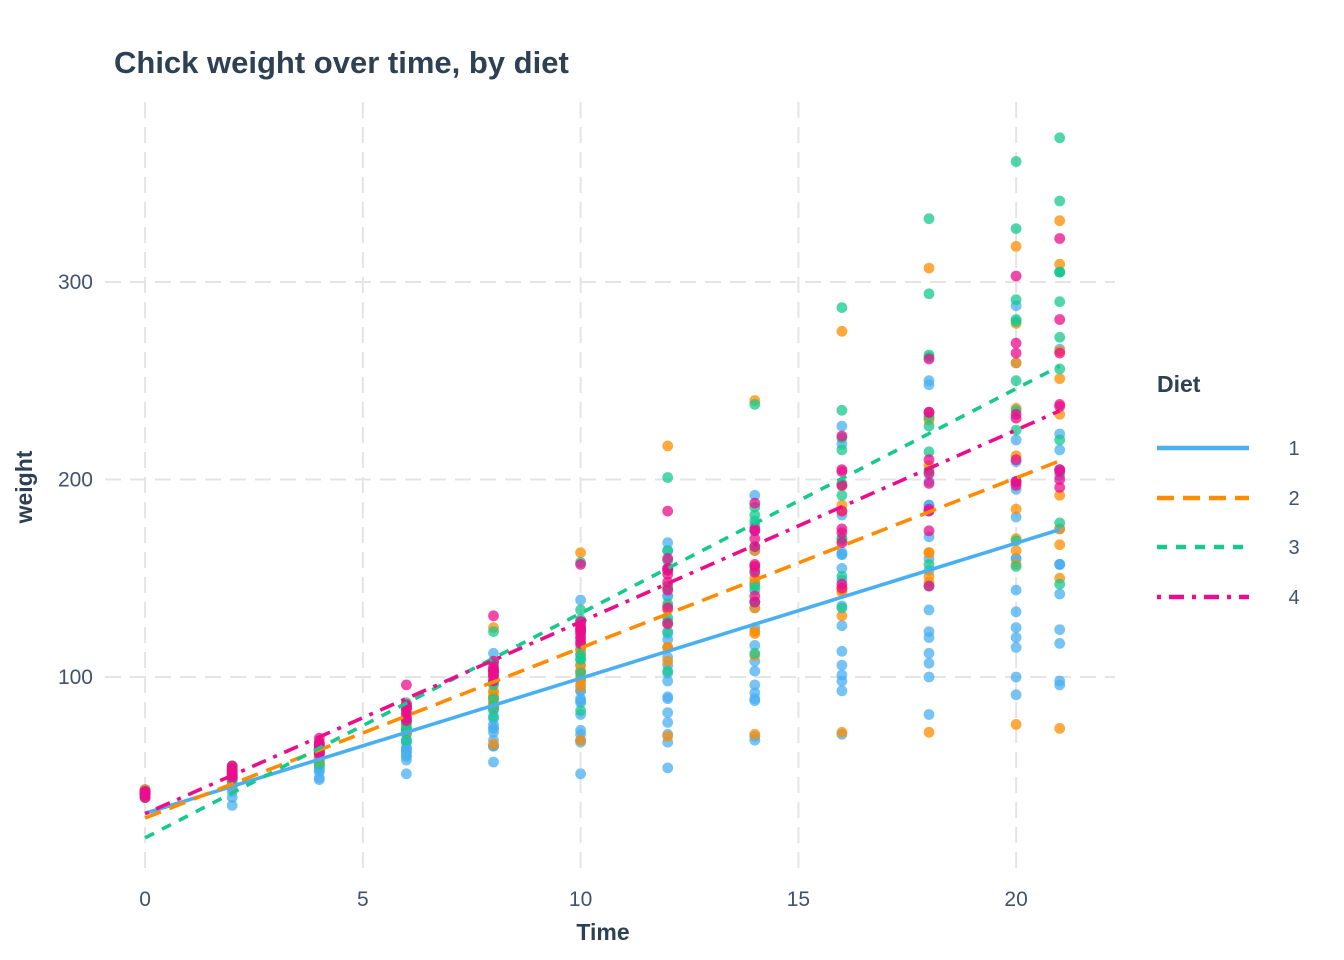  What do you see at coordinates (24, 487) in the screenshot?
I see `y-axis-title: weight` at bounding box center [24, 487].